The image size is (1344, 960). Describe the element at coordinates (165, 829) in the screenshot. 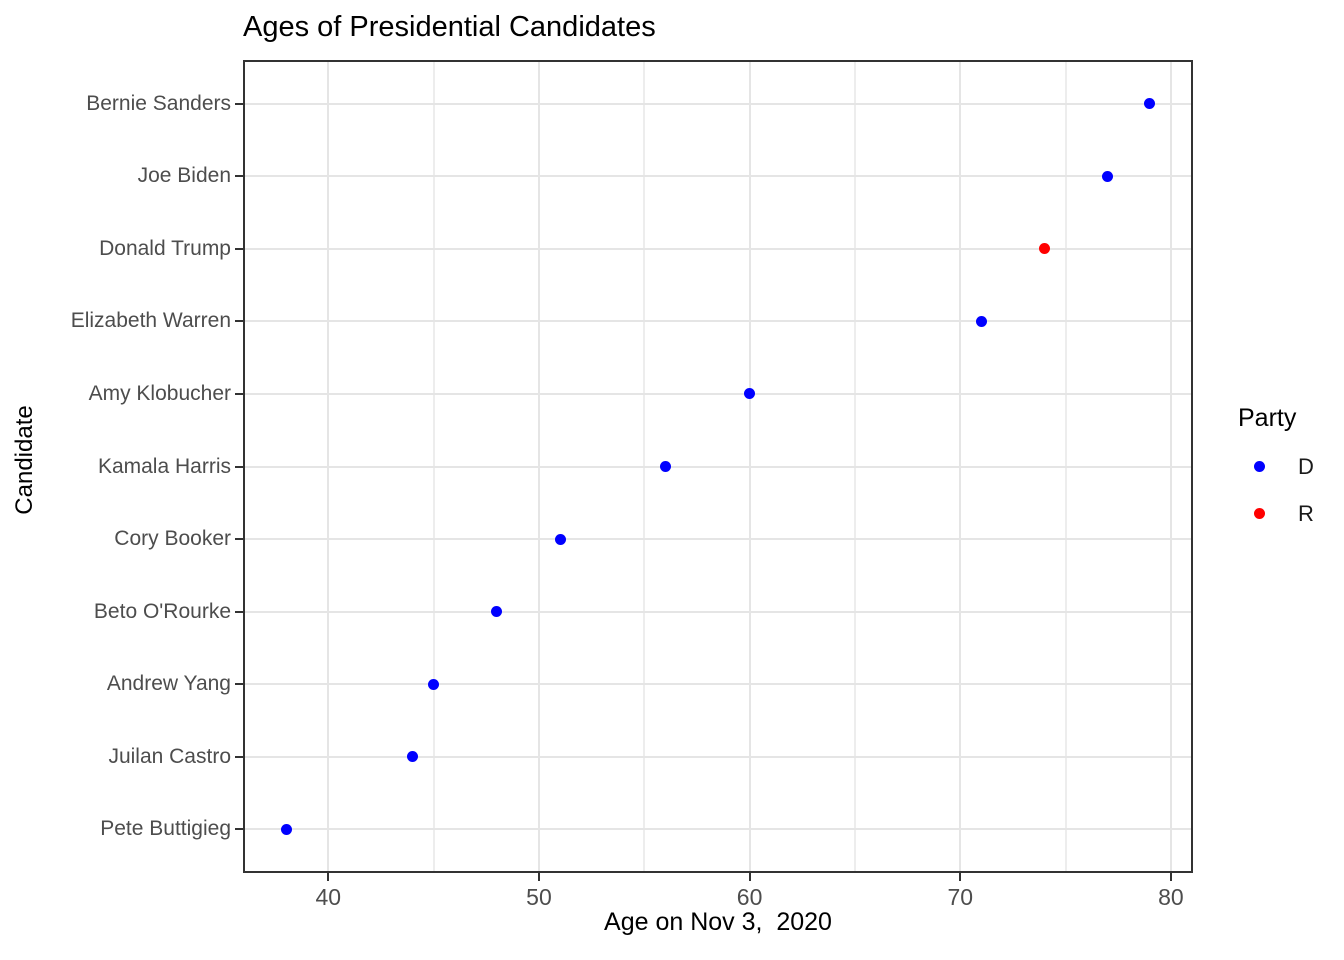

I see `y-tick-label: Pete Buttigieg` at that location.